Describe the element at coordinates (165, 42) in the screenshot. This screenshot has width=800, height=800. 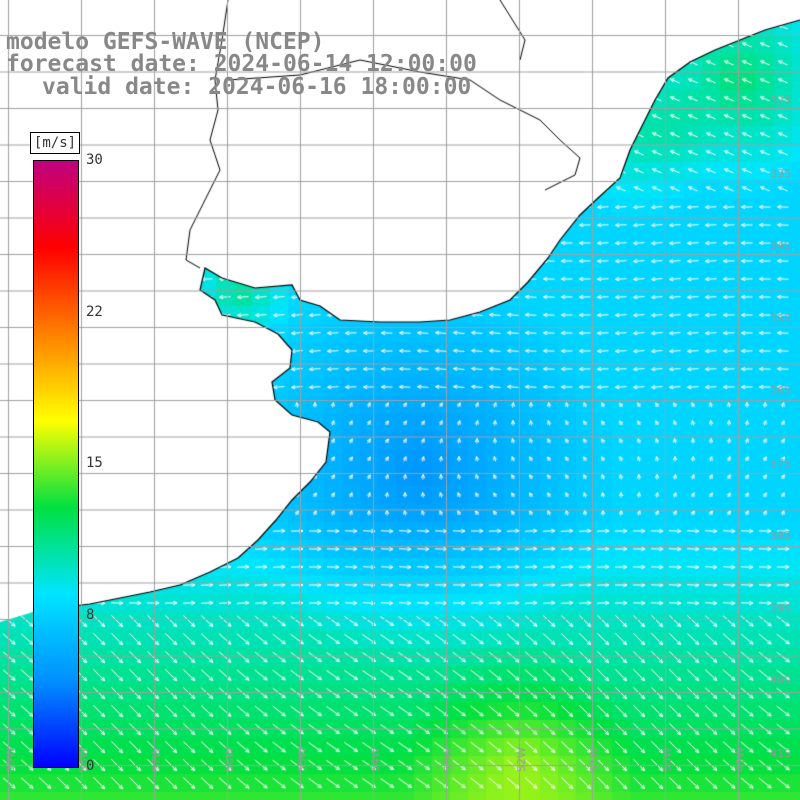
I see `model-title: modelo GEFS-WAVE (NCEP)` at that location.